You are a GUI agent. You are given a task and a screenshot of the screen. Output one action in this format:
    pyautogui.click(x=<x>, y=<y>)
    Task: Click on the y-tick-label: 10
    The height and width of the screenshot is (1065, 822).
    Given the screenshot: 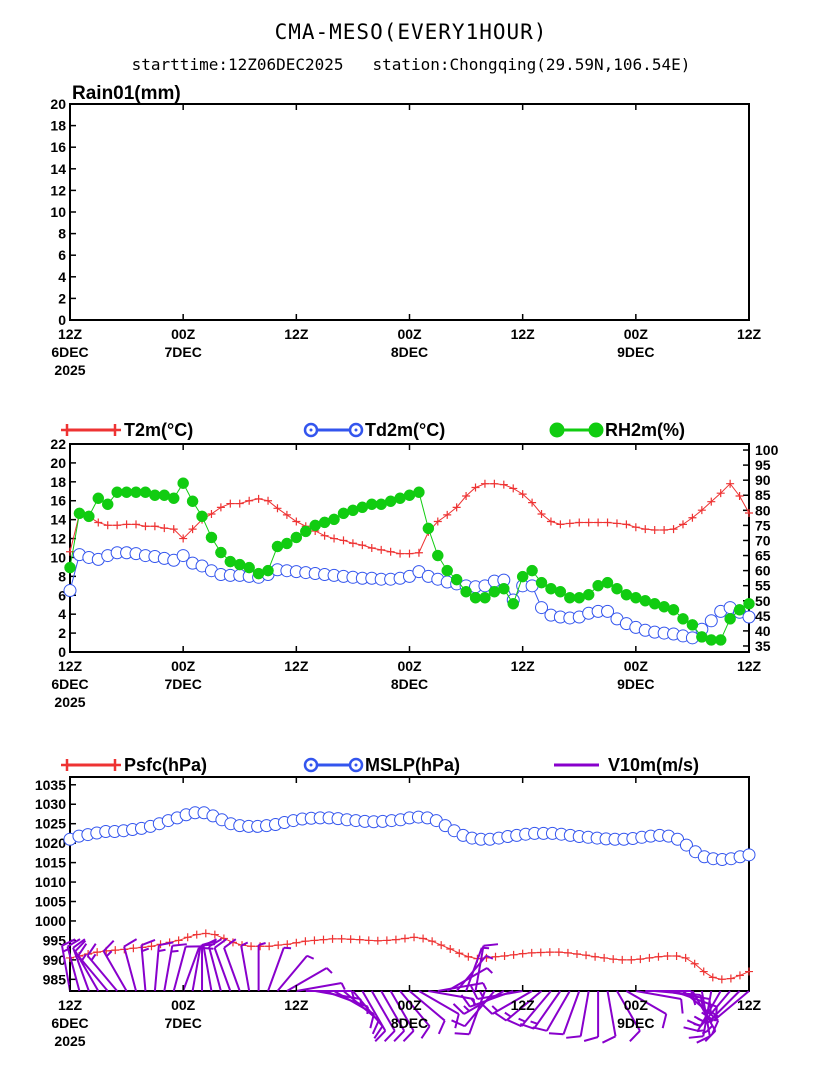 What is the action you would take?
    pyautogui.click(x=58, y=212)
    